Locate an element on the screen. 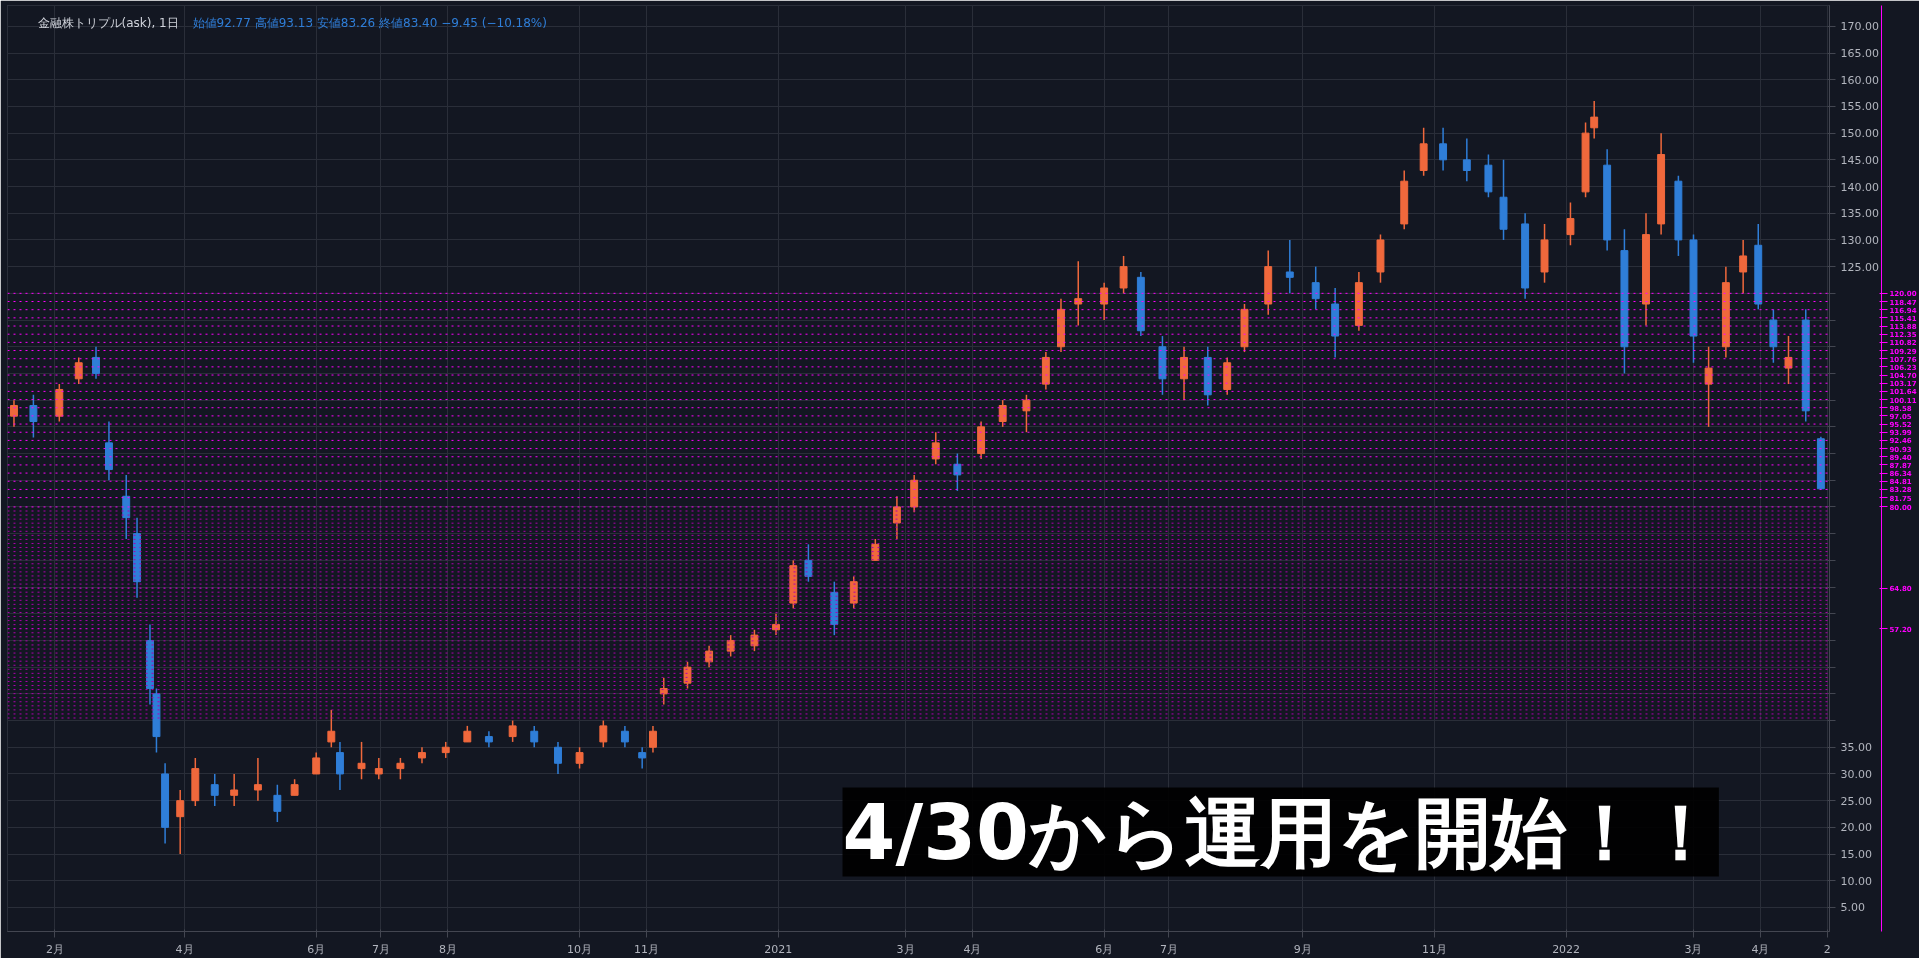  annotation: 4/30から運用を開始！！ is located at coordinates (1280, 832).